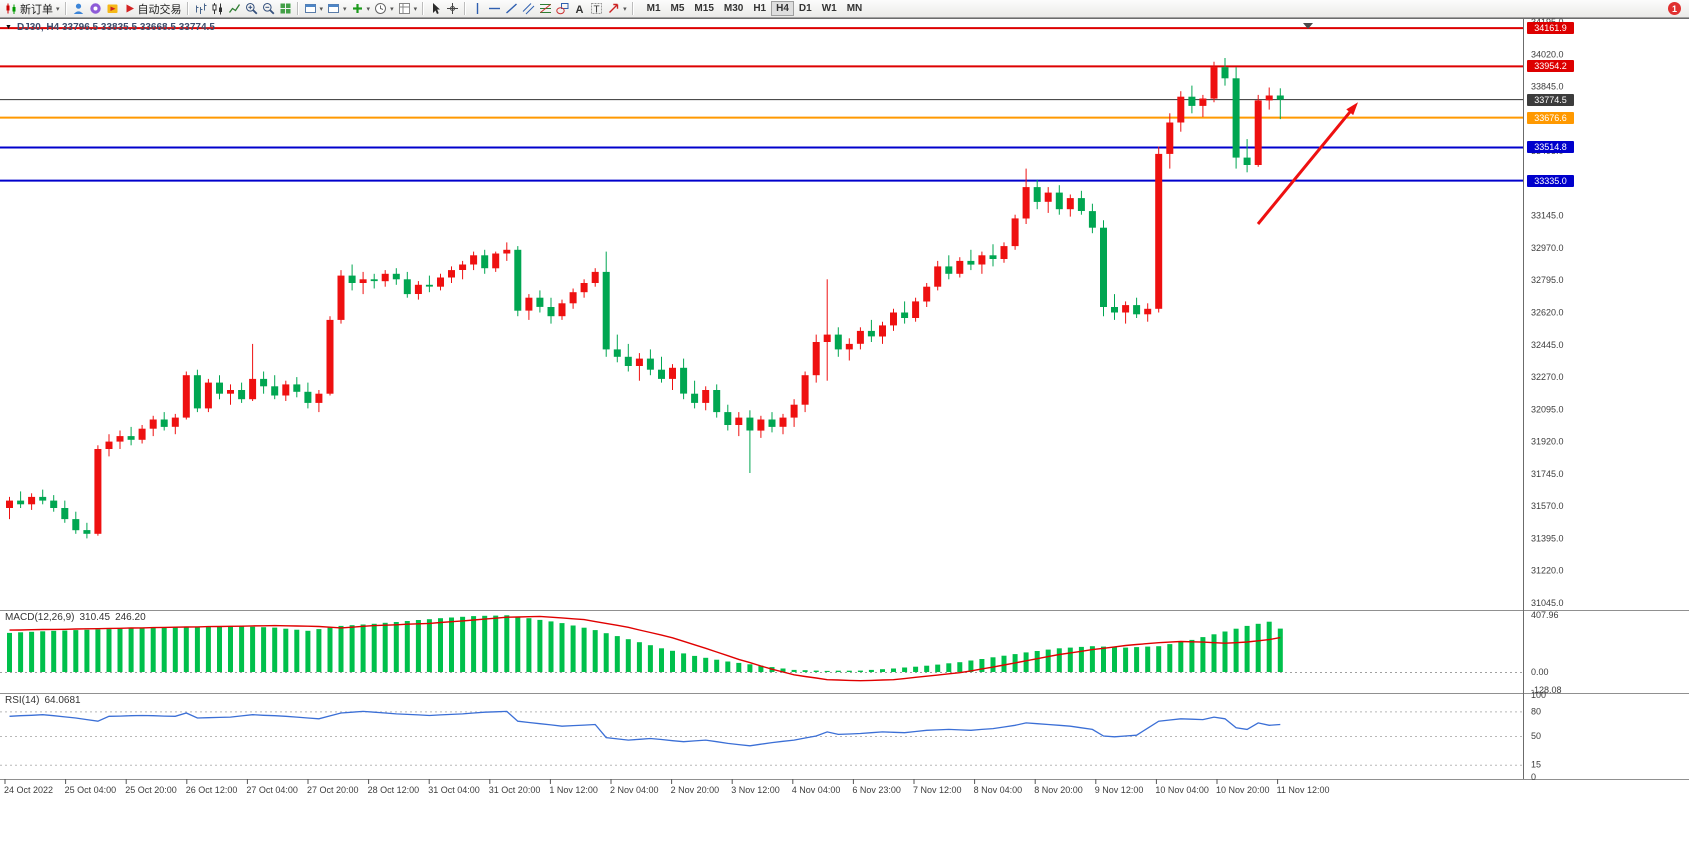  What do you see at coordinates (1547, 87) in the screenshot?
I see `price-tick-label: 33845.0` at bounding box center [1547, 87].